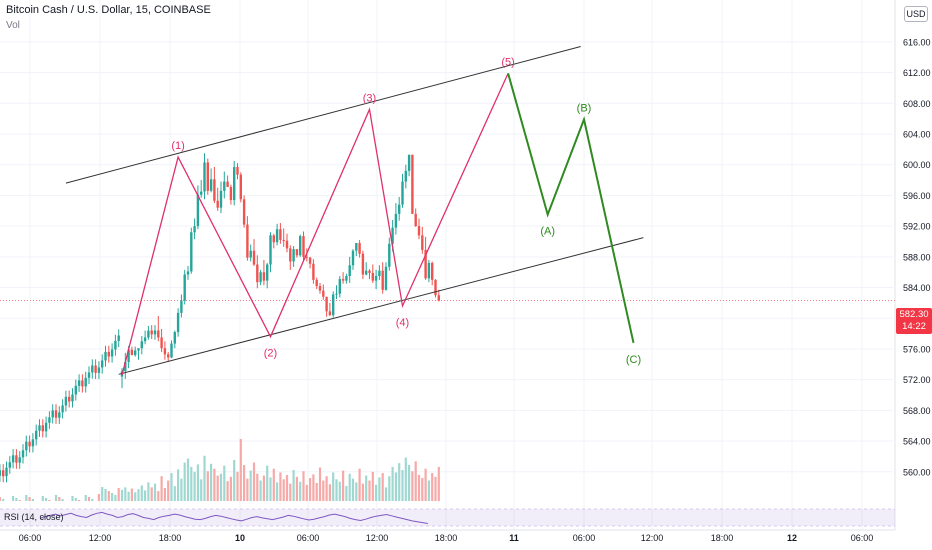 This screenshot has height=550, width=932. Describe the element at coordinates (917, 442) in the screenshot. I see `price-tick-label: 564.00` at that location.